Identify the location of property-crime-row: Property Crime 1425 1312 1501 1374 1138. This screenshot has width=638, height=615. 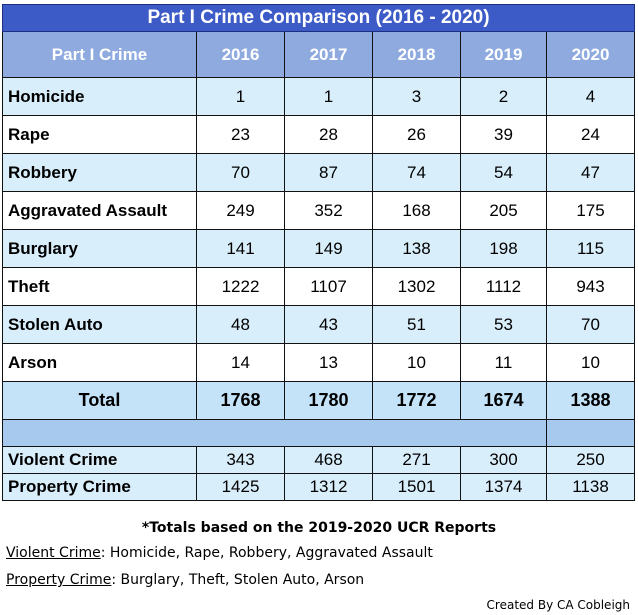
(319, 487).